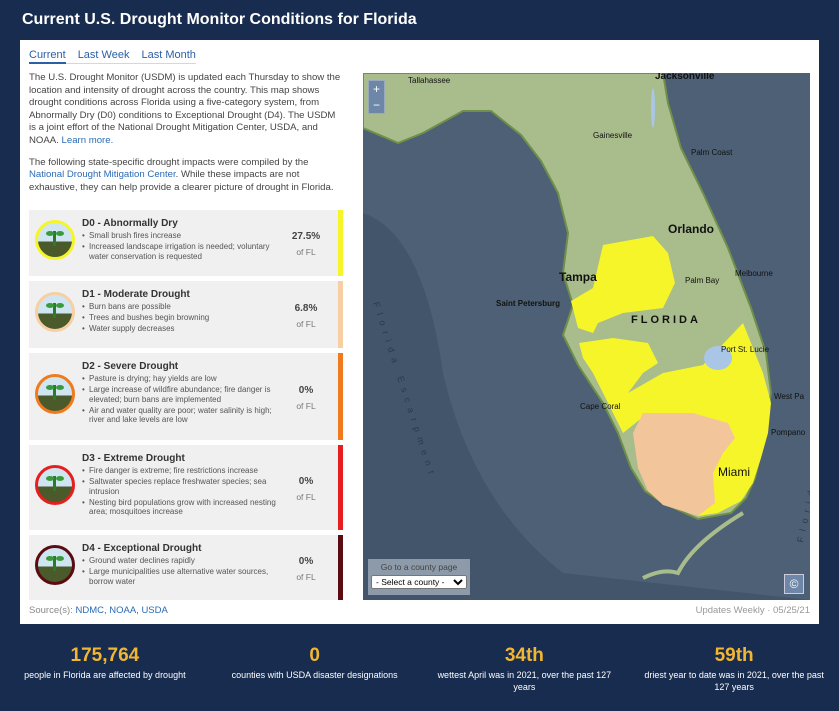  Describe the element at coordinates (745, 349) in the screenshot. I see `map-label-portstlucie: Port St. Lucie` at that location.